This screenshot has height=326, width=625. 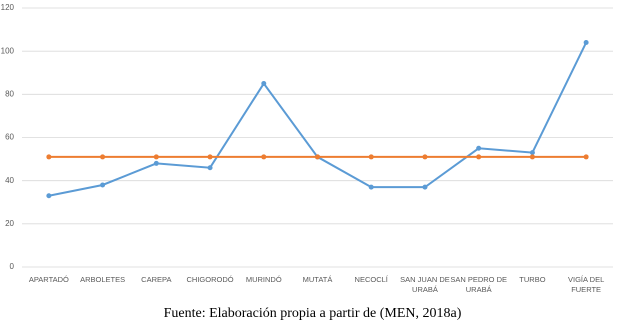 What do you see at coordinates (8, 7) in the screenshot?
I see `y-tick-label: 120` at bounding box center [8, 7].